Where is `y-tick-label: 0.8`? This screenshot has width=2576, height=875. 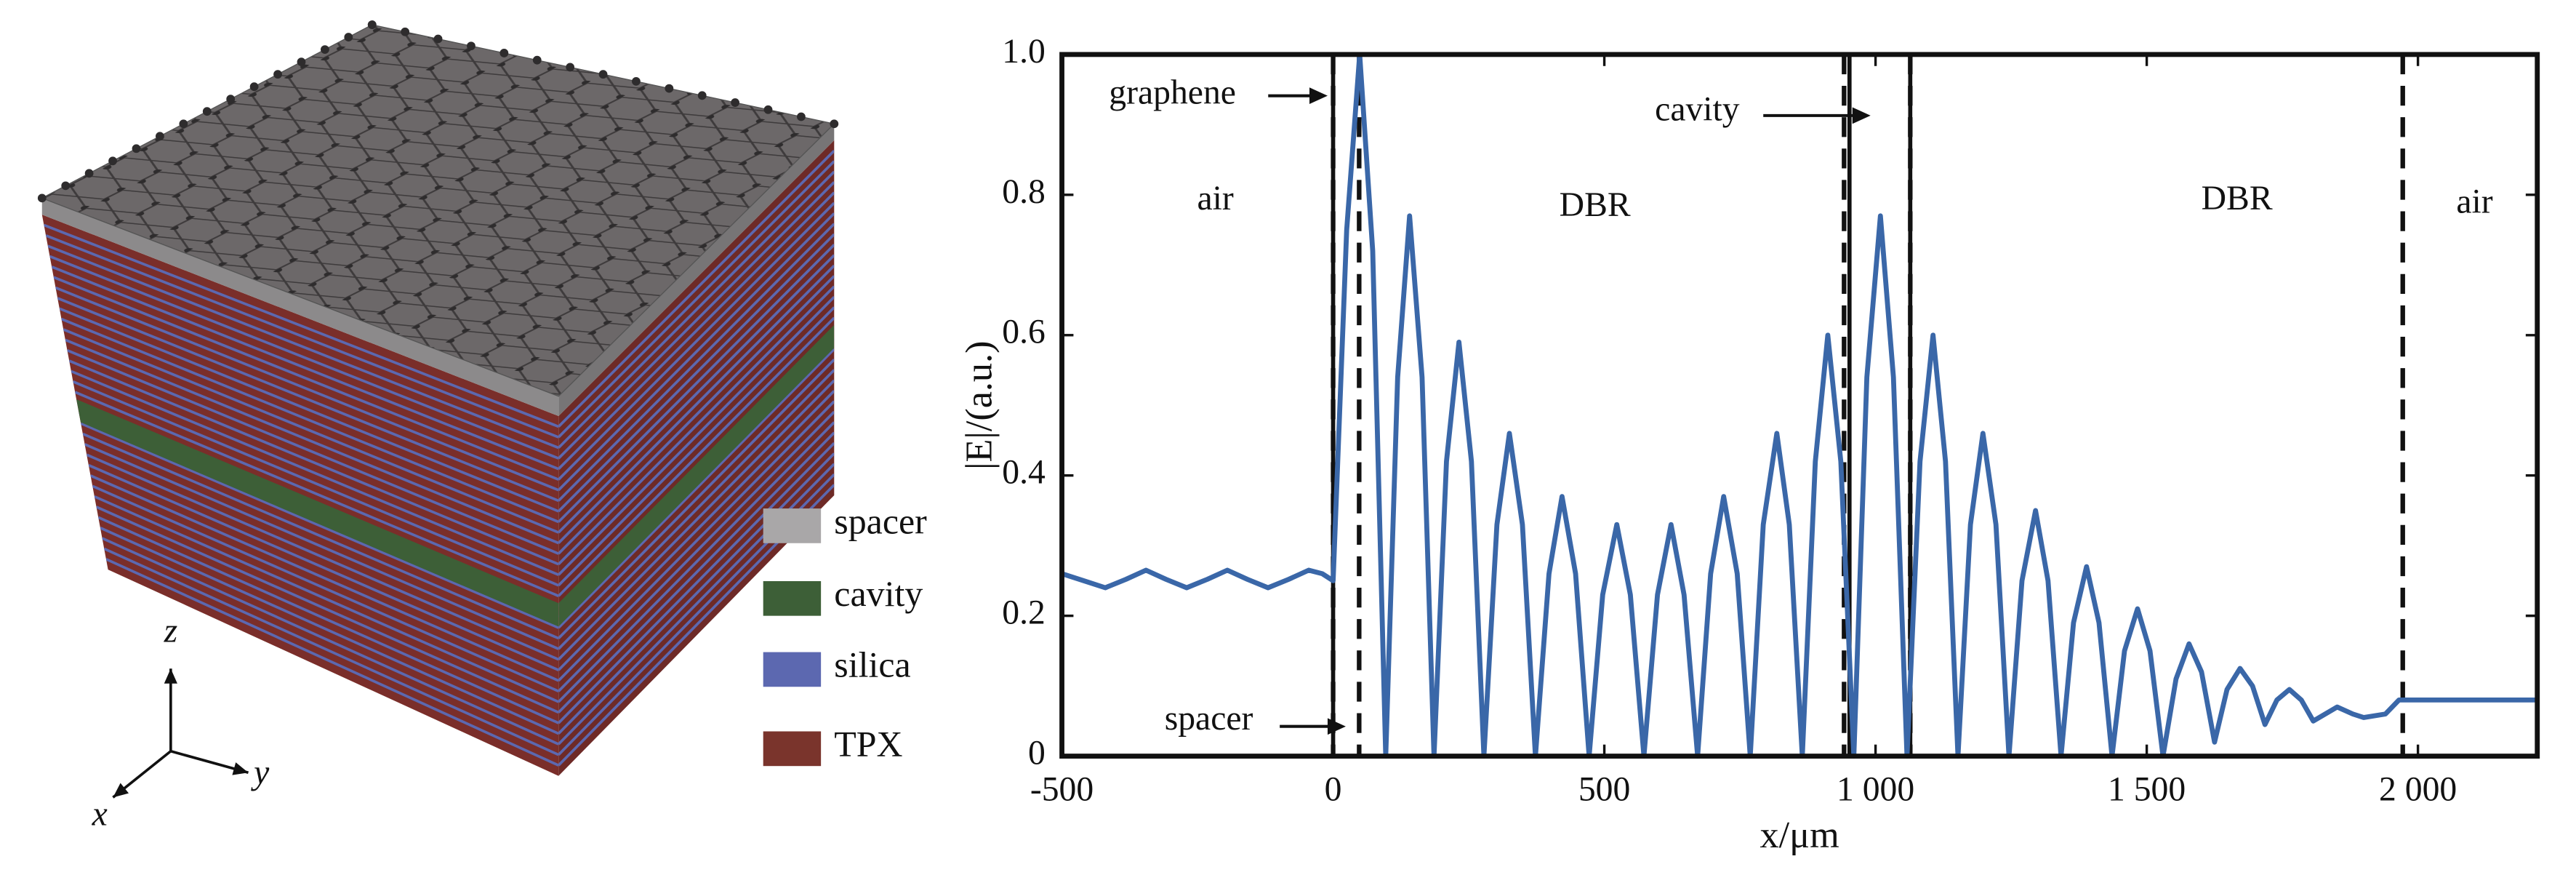
y-tick-label: 0.8 is located at coordinates (1024, 192).